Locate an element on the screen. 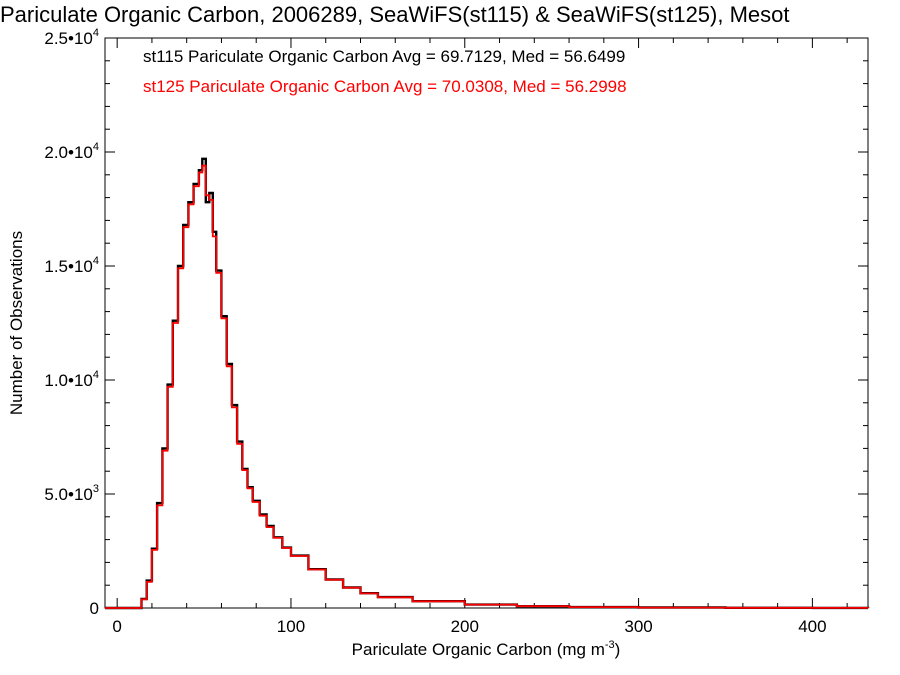 Image resolution: width=900 pixels, height=675 pixels. y-tick-label: 5.0•103 is located at coordinates (71, 493).